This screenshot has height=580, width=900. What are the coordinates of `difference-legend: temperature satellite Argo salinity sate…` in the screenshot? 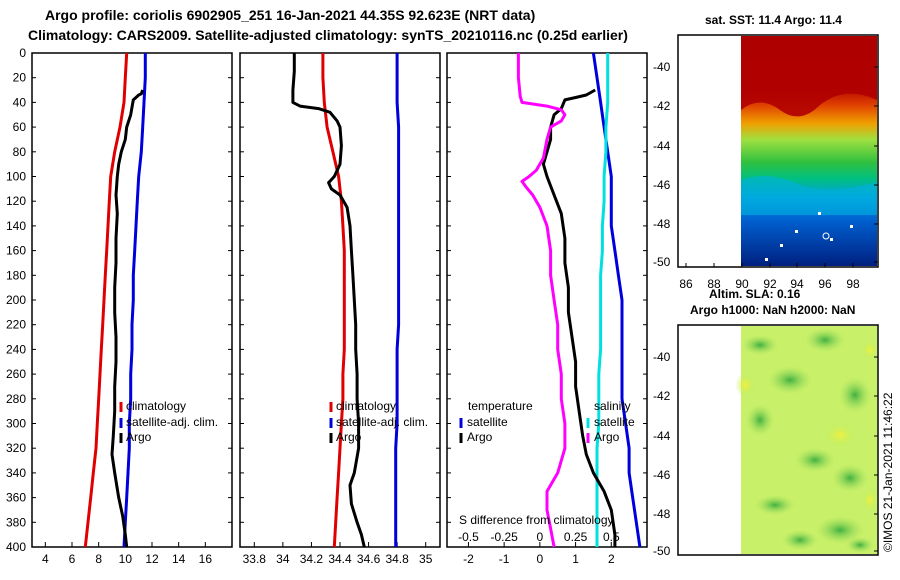 It's located at (547, 463).